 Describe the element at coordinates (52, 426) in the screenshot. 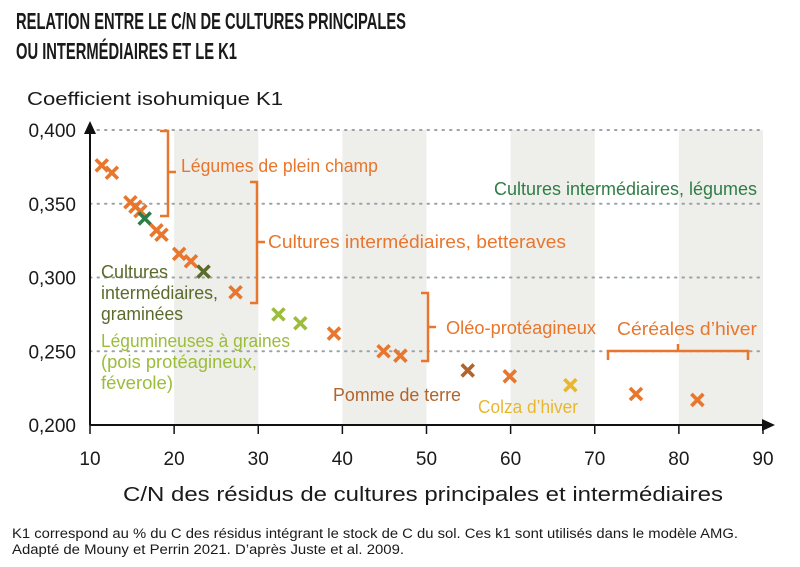

I see `y-tick-label: 0,200` at that location.